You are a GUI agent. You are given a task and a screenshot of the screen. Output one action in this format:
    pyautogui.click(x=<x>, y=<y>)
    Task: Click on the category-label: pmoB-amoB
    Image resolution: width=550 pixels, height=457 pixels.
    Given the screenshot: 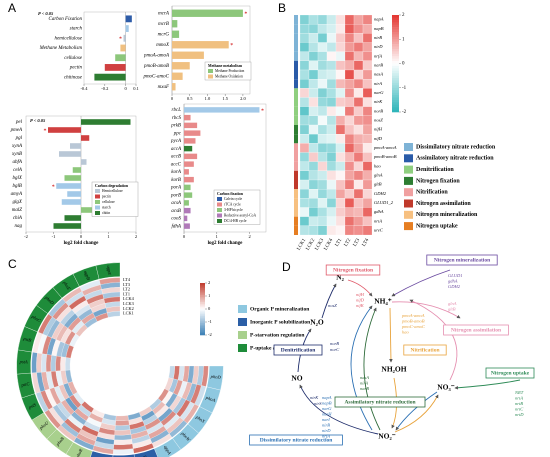 What is the action you would take?
    pyautogui.click(x=156, y=66)
    